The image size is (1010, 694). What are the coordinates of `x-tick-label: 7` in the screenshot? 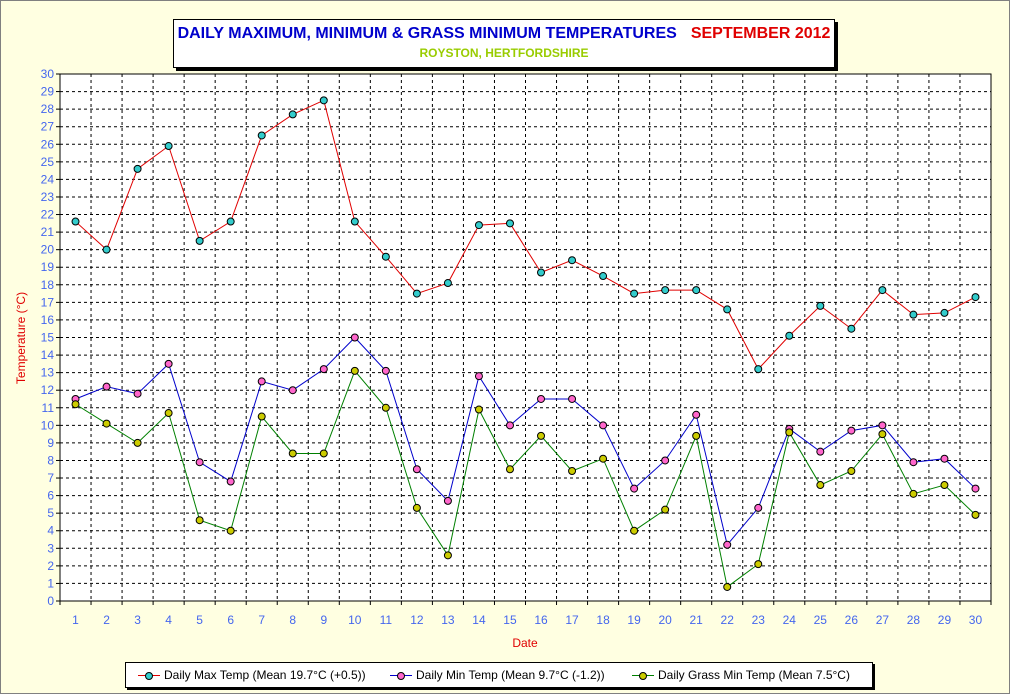 It's located at (261, 620).